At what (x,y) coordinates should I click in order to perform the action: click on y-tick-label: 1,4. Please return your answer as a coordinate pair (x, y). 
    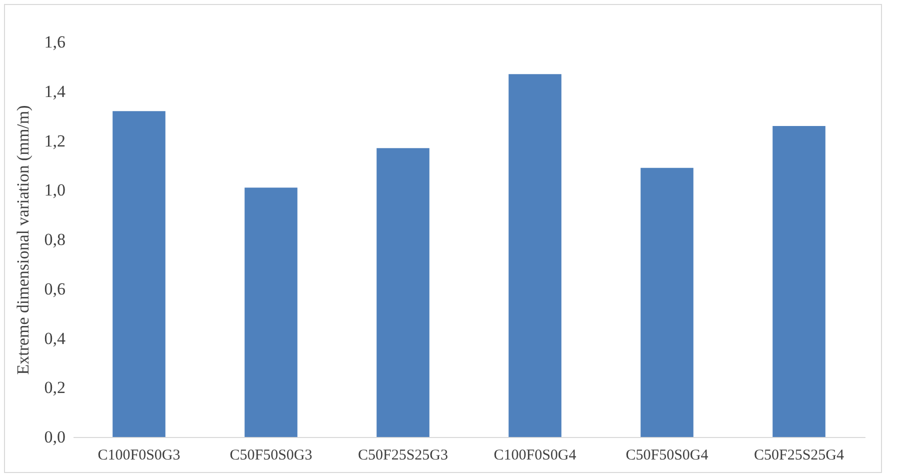
    Looking at the image, I should click on (55, 91).